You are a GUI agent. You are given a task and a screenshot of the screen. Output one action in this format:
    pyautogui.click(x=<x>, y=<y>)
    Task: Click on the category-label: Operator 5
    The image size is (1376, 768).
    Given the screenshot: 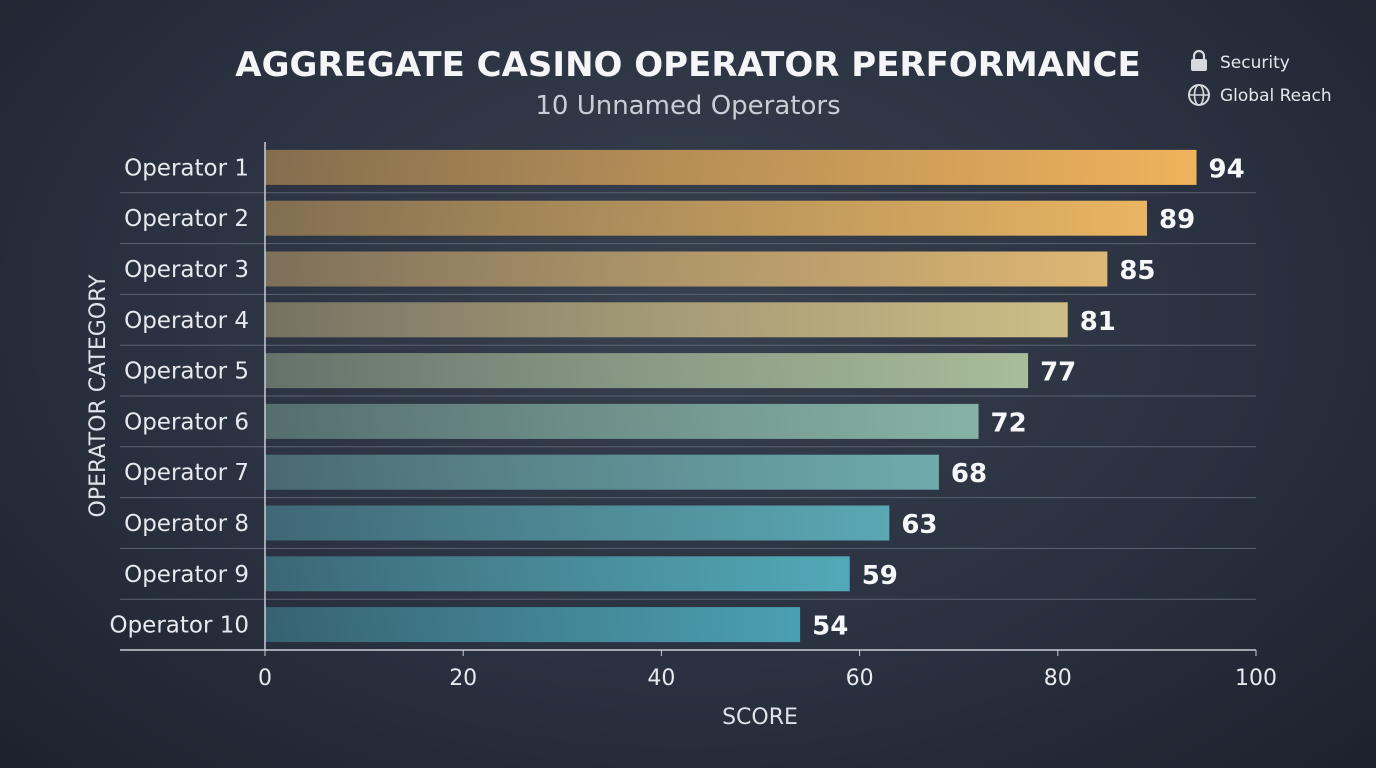 What is the action you would take?
    pyautogui.click(x=186, y=372)
    